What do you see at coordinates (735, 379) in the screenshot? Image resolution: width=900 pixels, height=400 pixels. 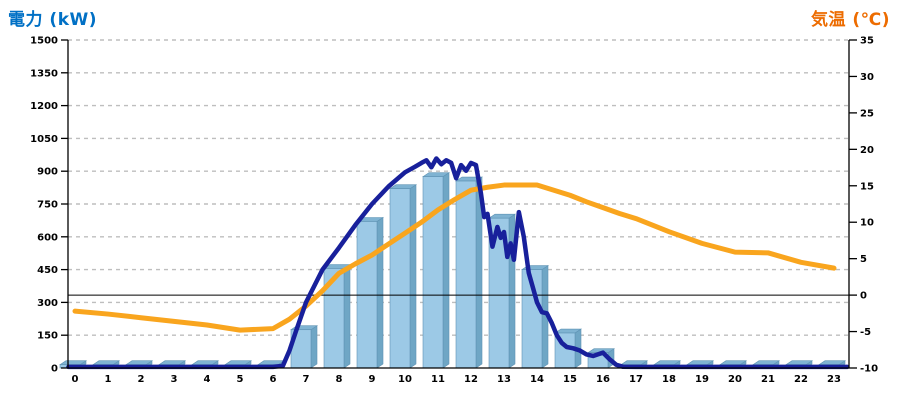 I see `x-tick-label: 20` at bounding box center [735, 379].